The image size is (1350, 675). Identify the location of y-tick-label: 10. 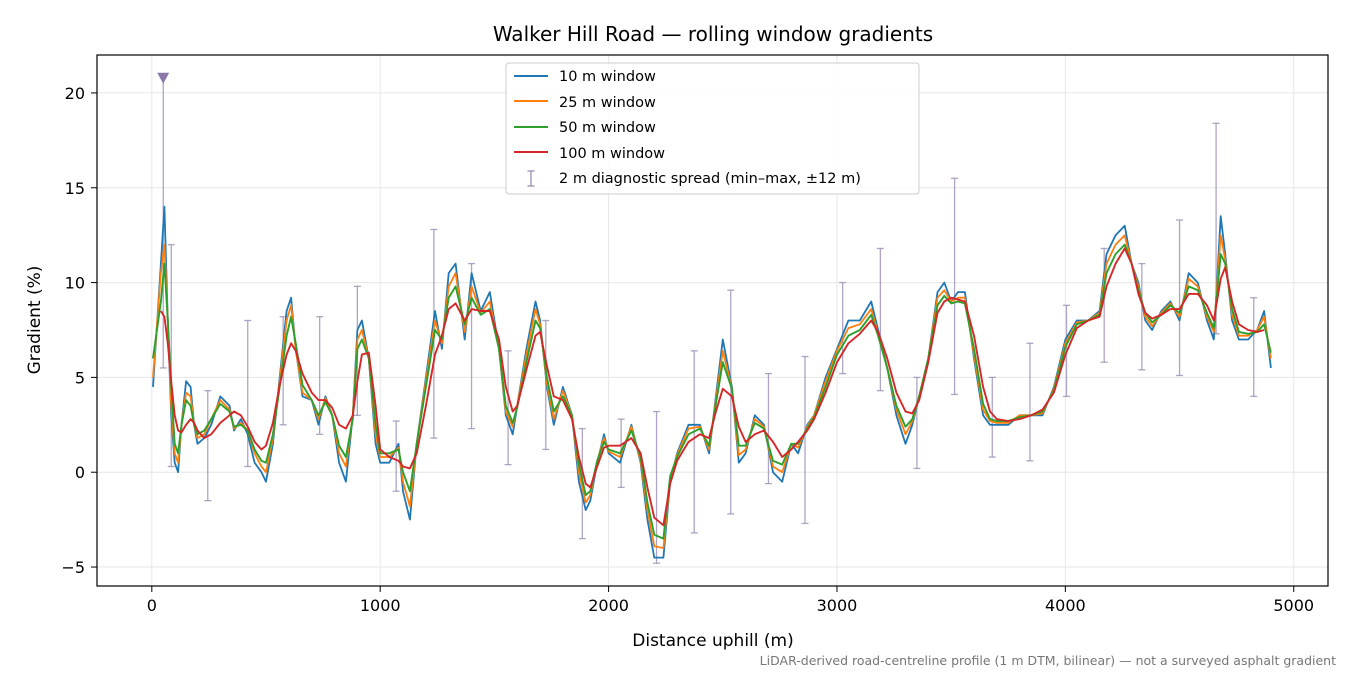
(75, 283).